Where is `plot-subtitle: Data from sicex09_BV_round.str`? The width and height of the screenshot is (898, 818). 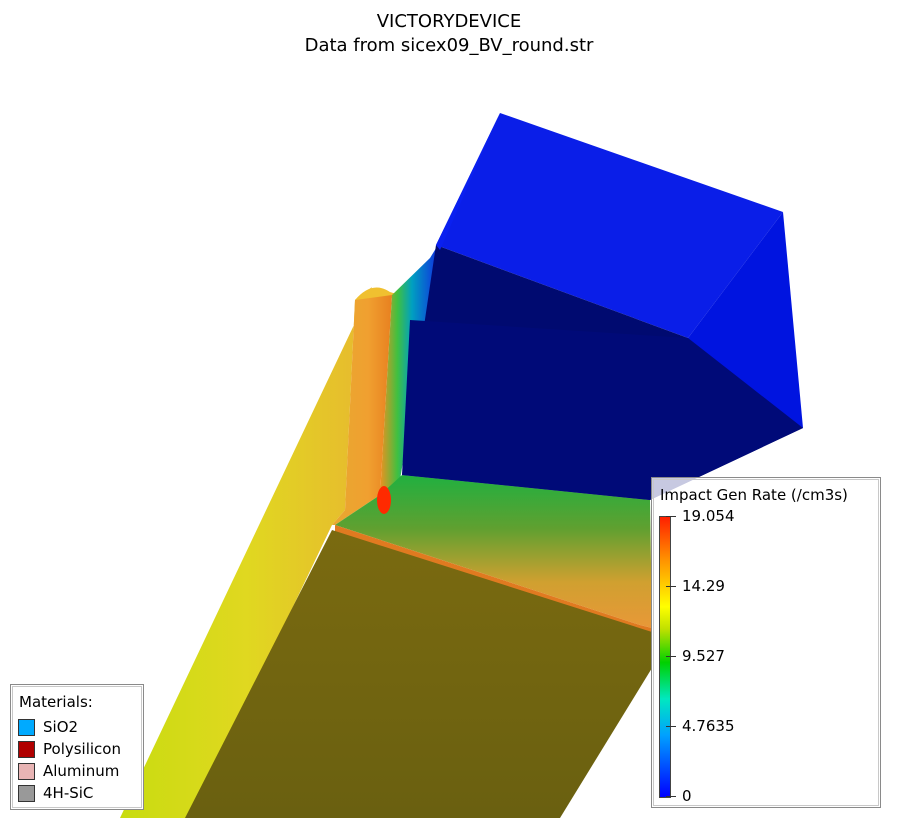
plot-subtitle: Data from sicex09_BV_round.str is located at coordinates (449, 45).